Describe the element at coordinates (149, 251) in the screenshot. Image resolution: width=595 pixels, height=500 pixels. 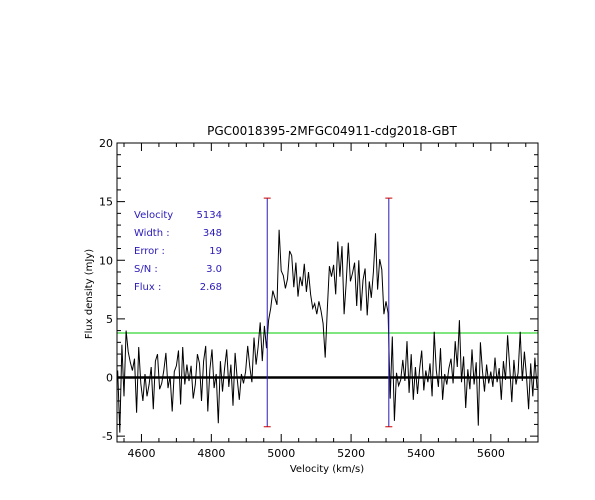
I see `info-label: Error :` at that location.